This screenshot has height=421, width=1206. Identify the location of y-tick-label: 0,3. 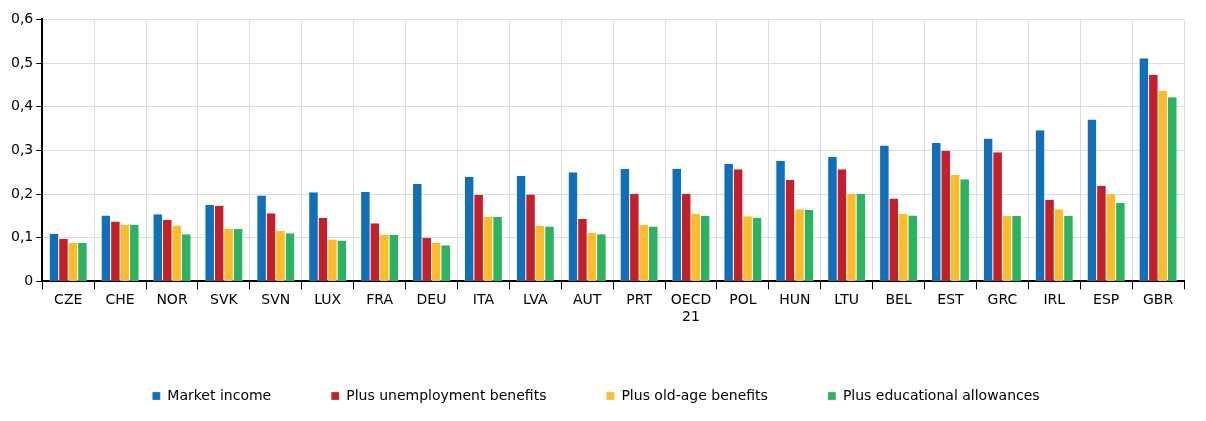
(22, 149).